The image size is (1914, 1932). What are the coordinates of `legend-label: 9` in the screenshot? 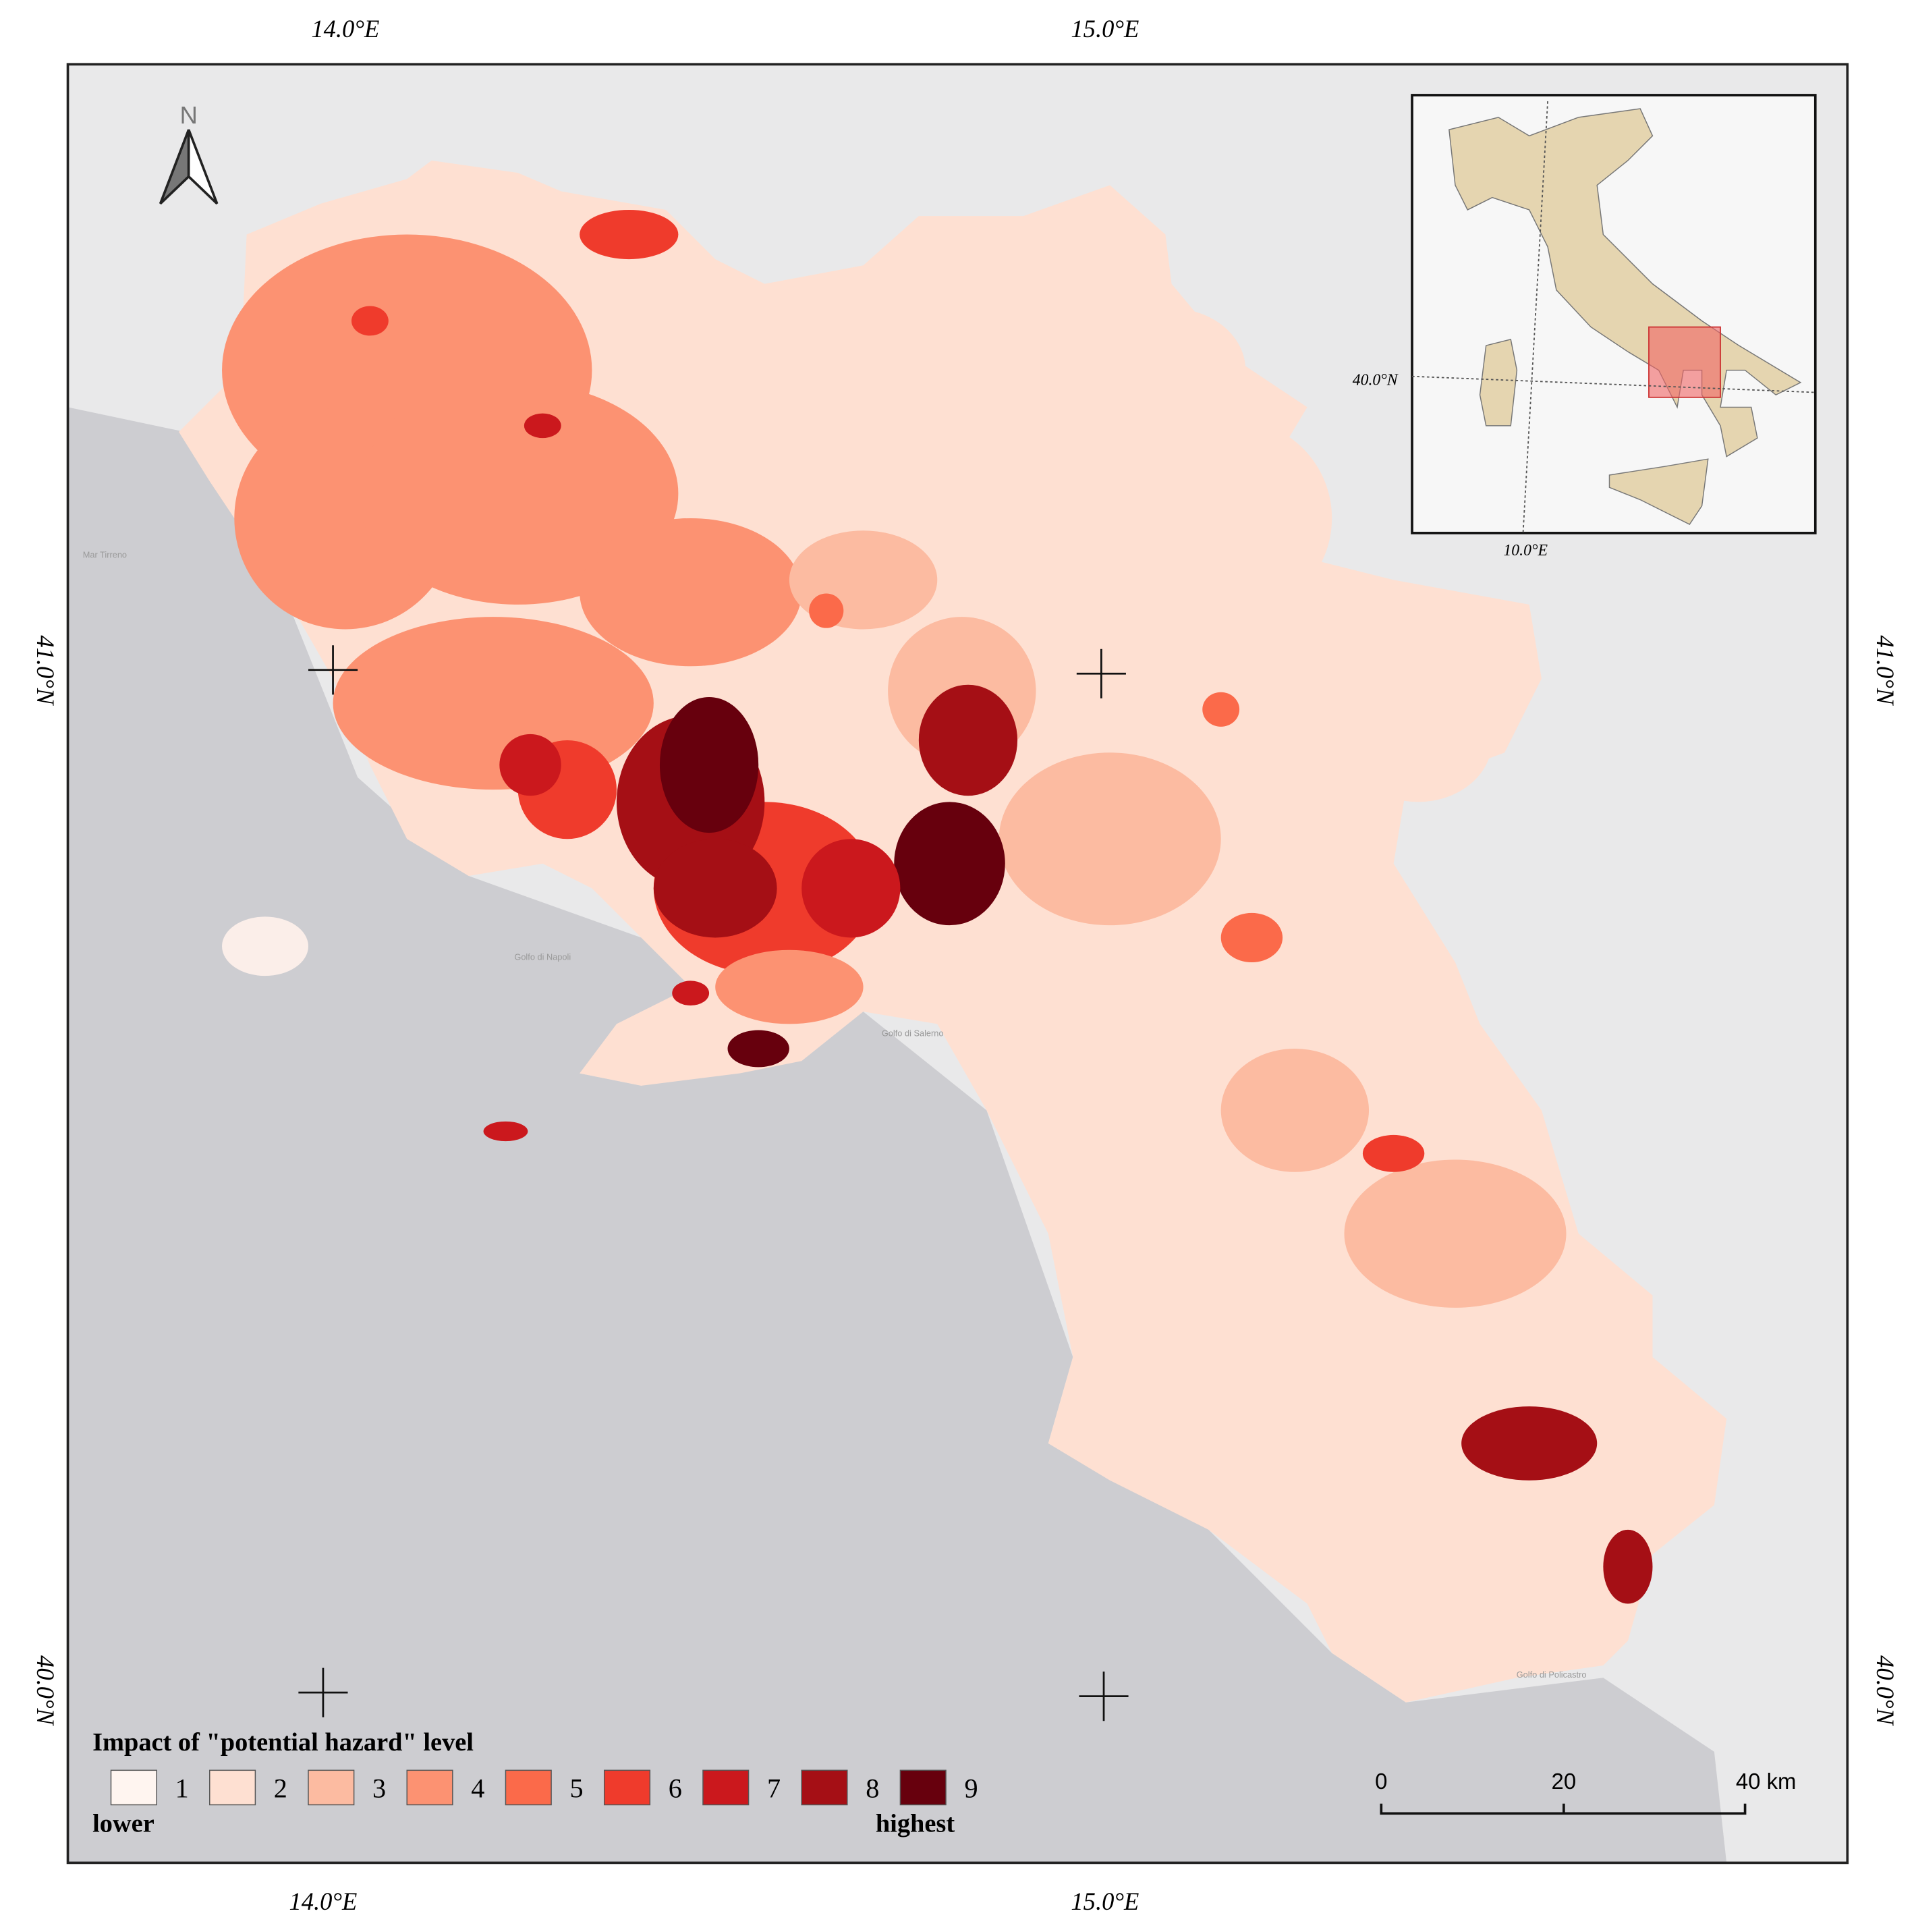 It's located at (971, 1788).